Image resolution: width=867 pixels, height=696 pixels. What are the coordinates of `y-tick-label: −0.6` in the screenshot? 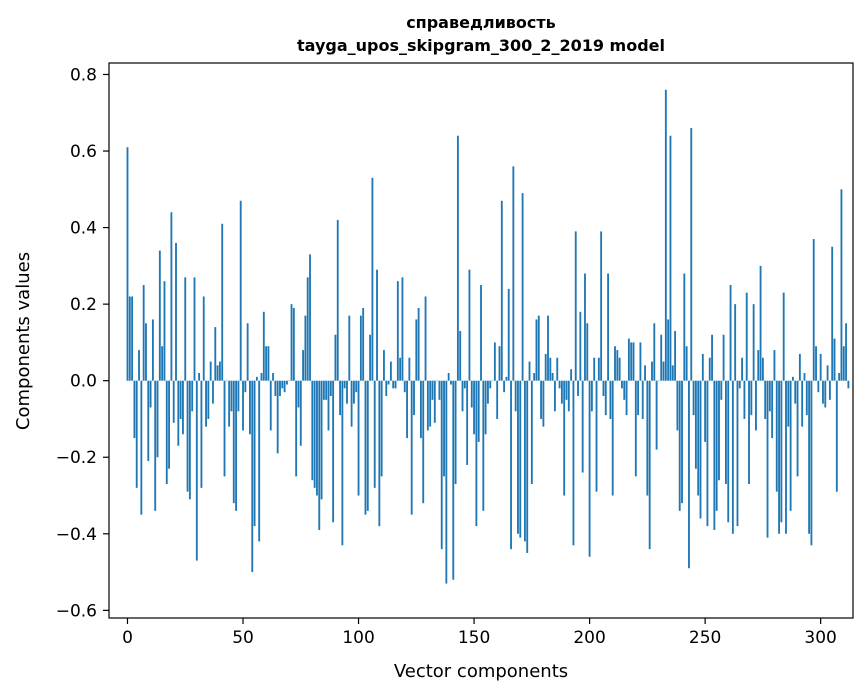 It's located at (76, 611).